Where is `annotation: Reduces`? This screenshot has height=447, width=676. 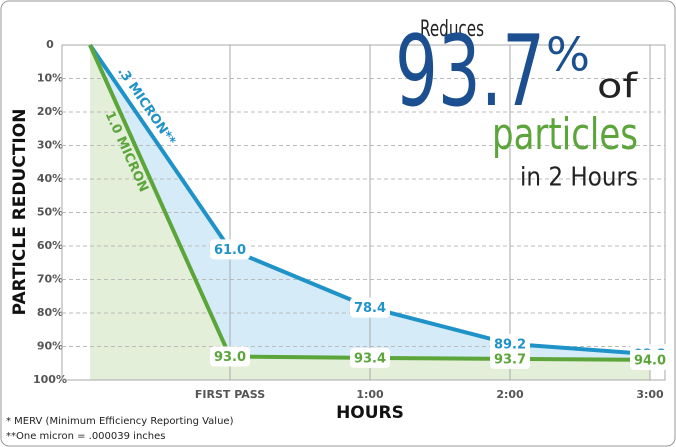
annotation: Reduces is located at coordinates (452, 29).